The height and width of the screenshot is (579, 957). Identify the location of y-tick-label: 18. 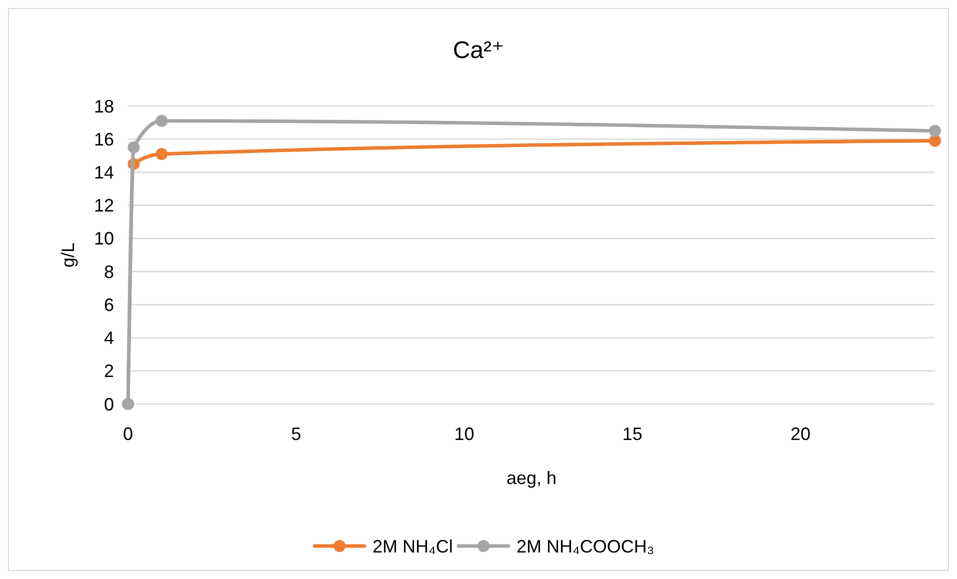
(104, 106).